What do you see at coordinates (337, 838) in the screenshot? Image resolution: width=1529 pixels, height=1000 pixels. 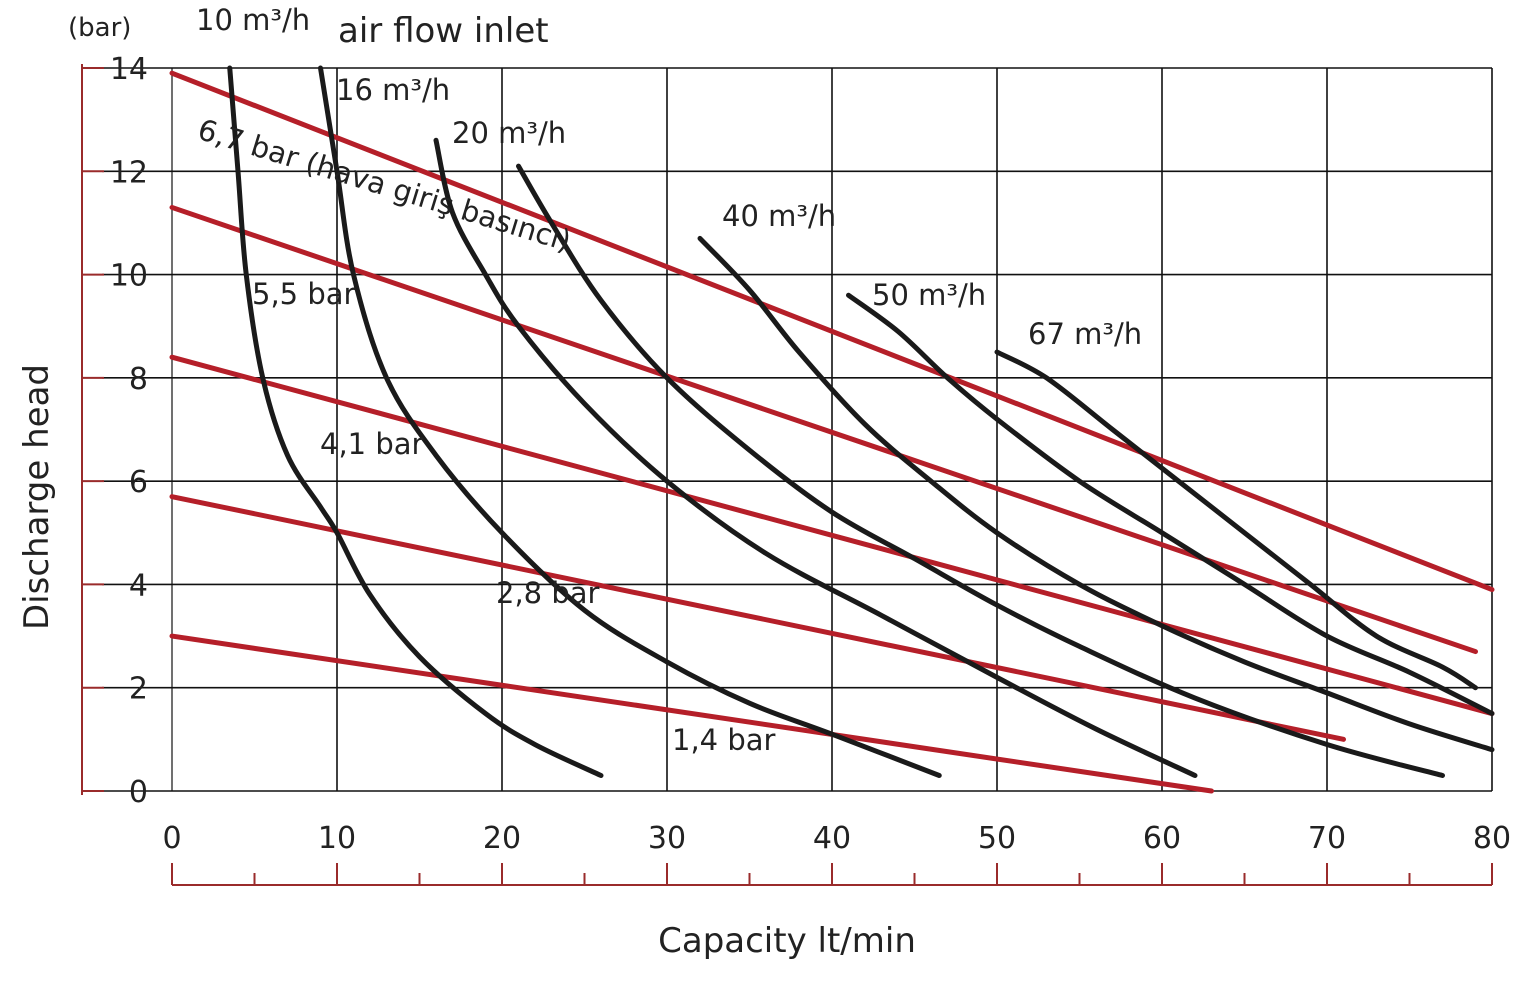 I see `x-tick-label: 10` at bounding box center [337, 838].